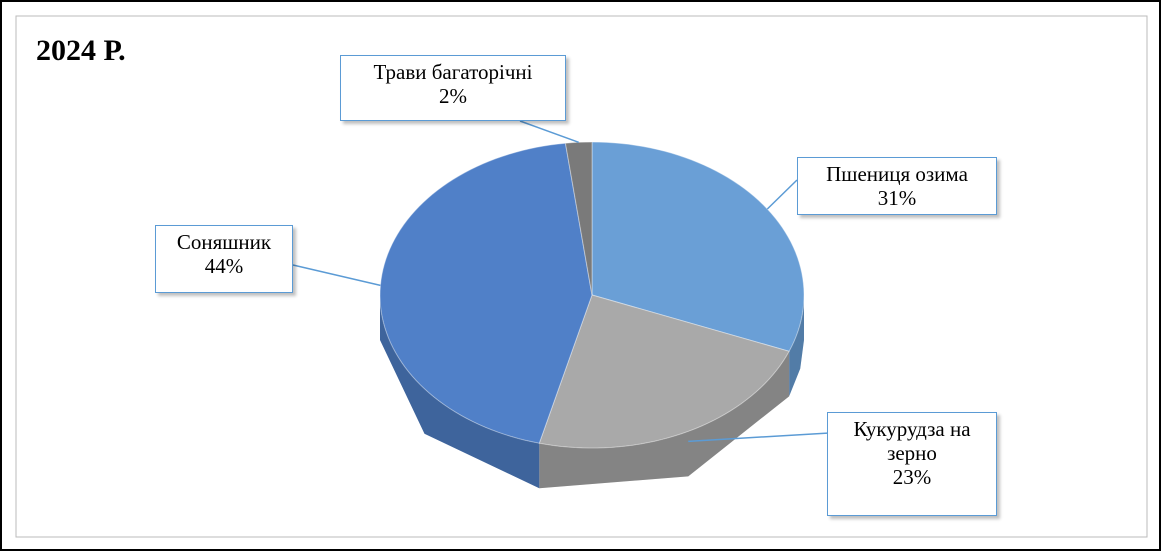 Image resolution: width=1163 pixels, height=552 pixels. Describe the element at coordinates (224, 266) in the screenshot. I see `label-value: 44%` at that location.